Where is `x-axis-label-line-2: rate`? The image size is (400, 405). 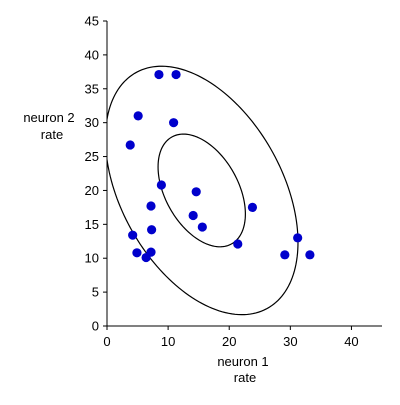
x-axis-label-line-2: rate is located at coordinates (245, 377).